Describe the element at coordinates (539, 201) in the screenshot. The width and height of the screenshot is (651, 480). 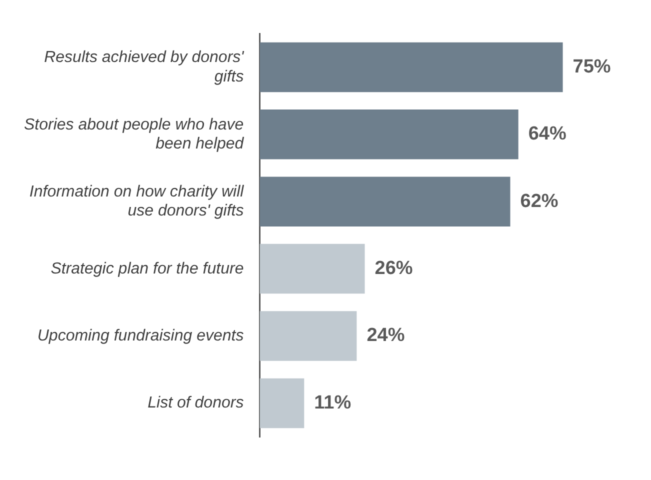
I see `data-label: 62%` at that location.